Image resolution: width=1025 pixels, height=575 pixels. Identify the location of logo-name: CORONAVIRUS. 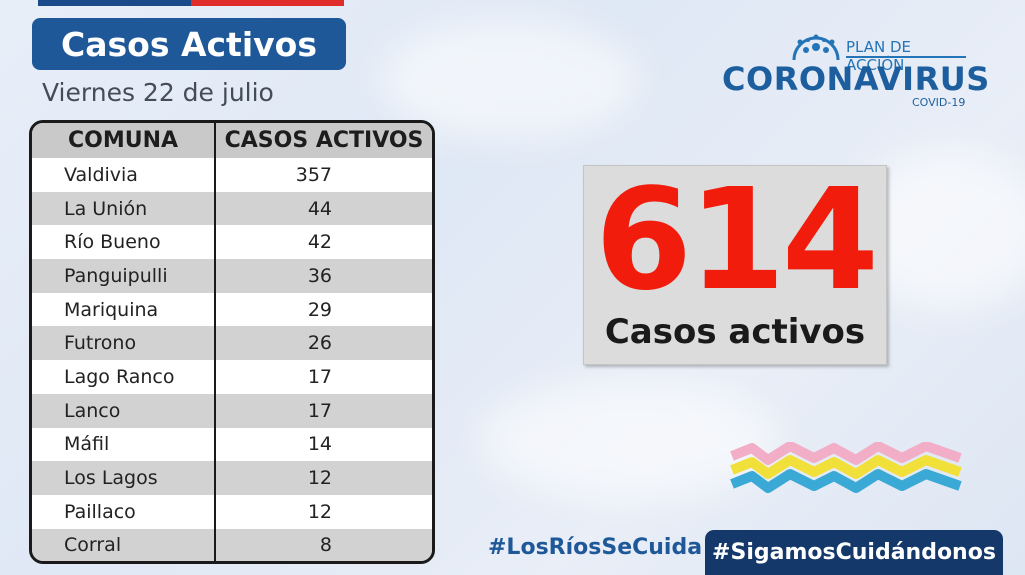
(856, 79).